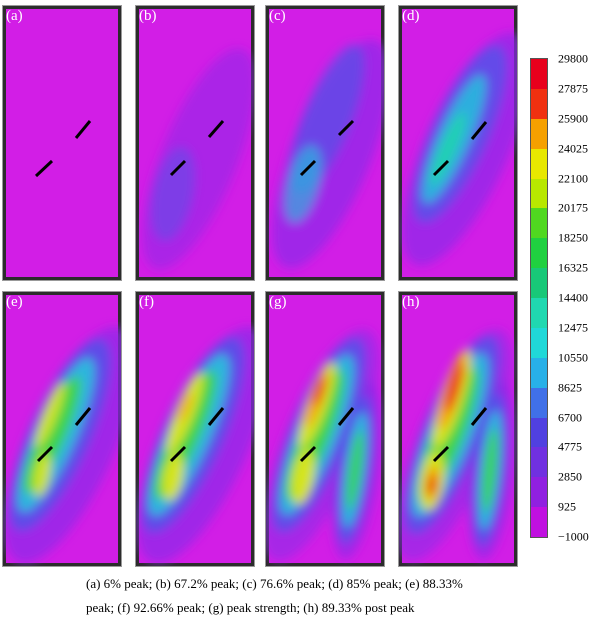 This screenshot has width=600, height=627. What do you see at coordinates (573, 148) in the screenshot?
I see `color-scale-tick-label: 24025` at bounding box center [573, 148].